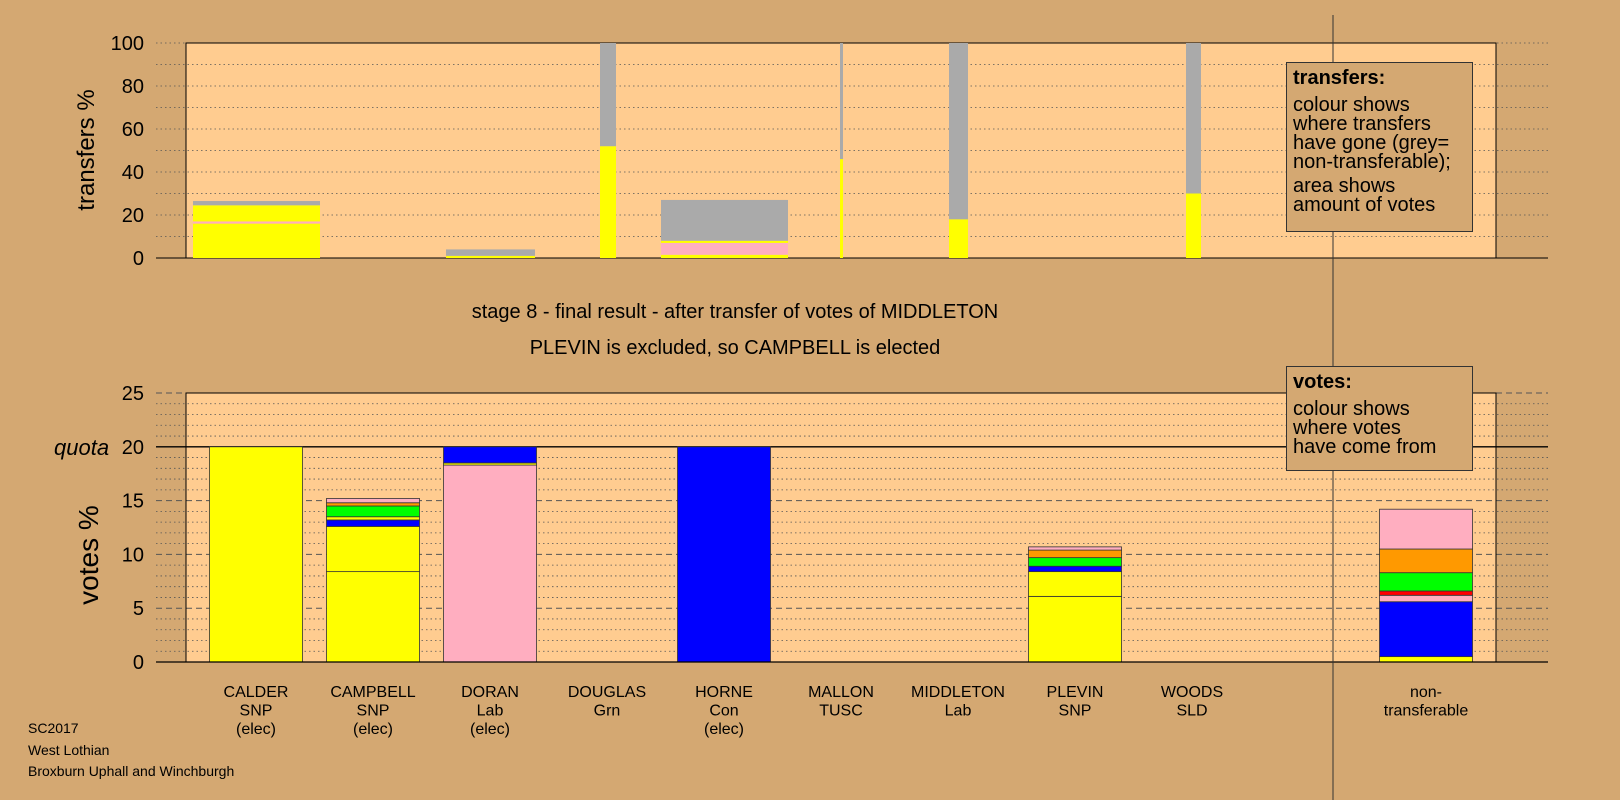 The image size is (1620, 800). Describe the element at coordinates (88, 555) in the screenshot. I see `votes-y-label: votes %` at that location.